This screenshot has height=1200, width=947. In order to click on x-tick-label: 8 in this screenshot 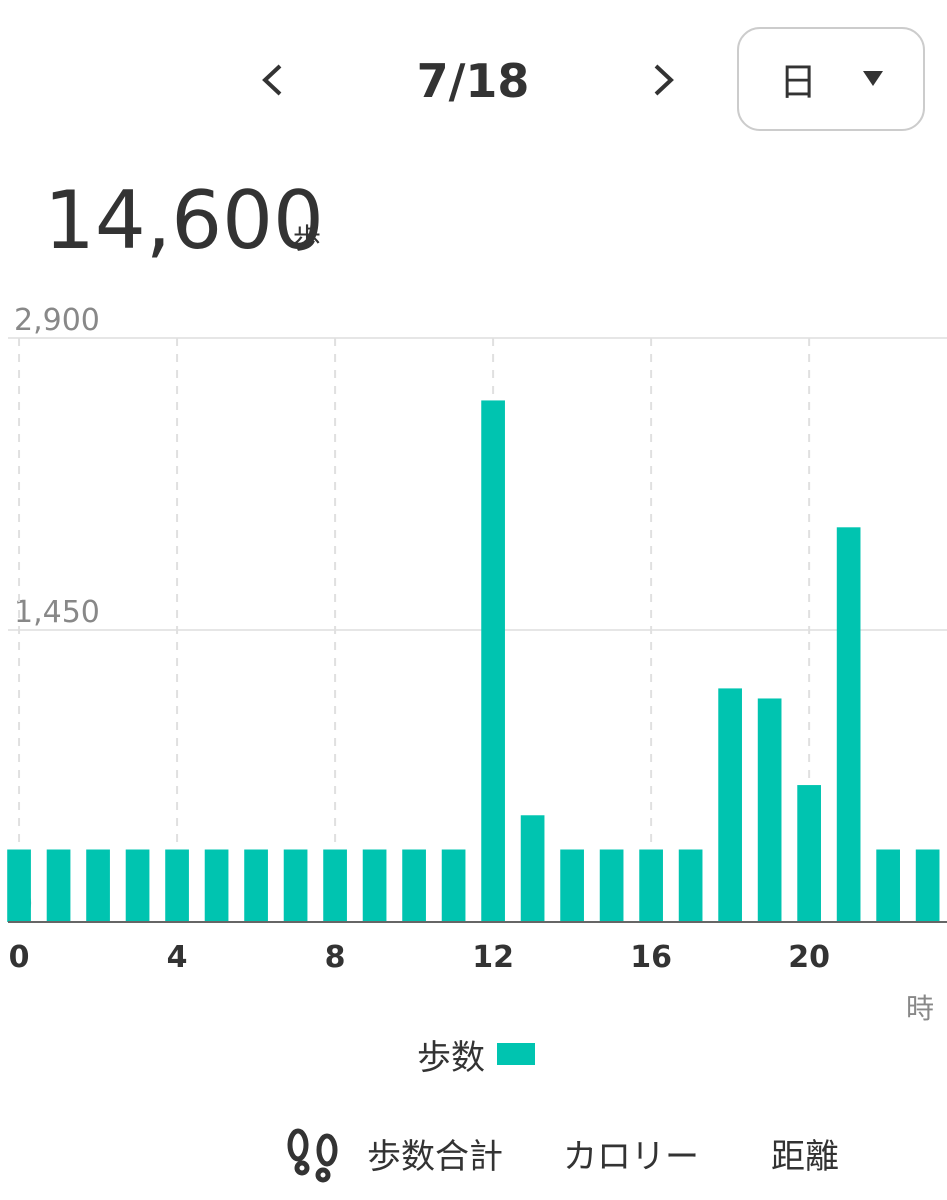, I will do `click(335, 957)`.